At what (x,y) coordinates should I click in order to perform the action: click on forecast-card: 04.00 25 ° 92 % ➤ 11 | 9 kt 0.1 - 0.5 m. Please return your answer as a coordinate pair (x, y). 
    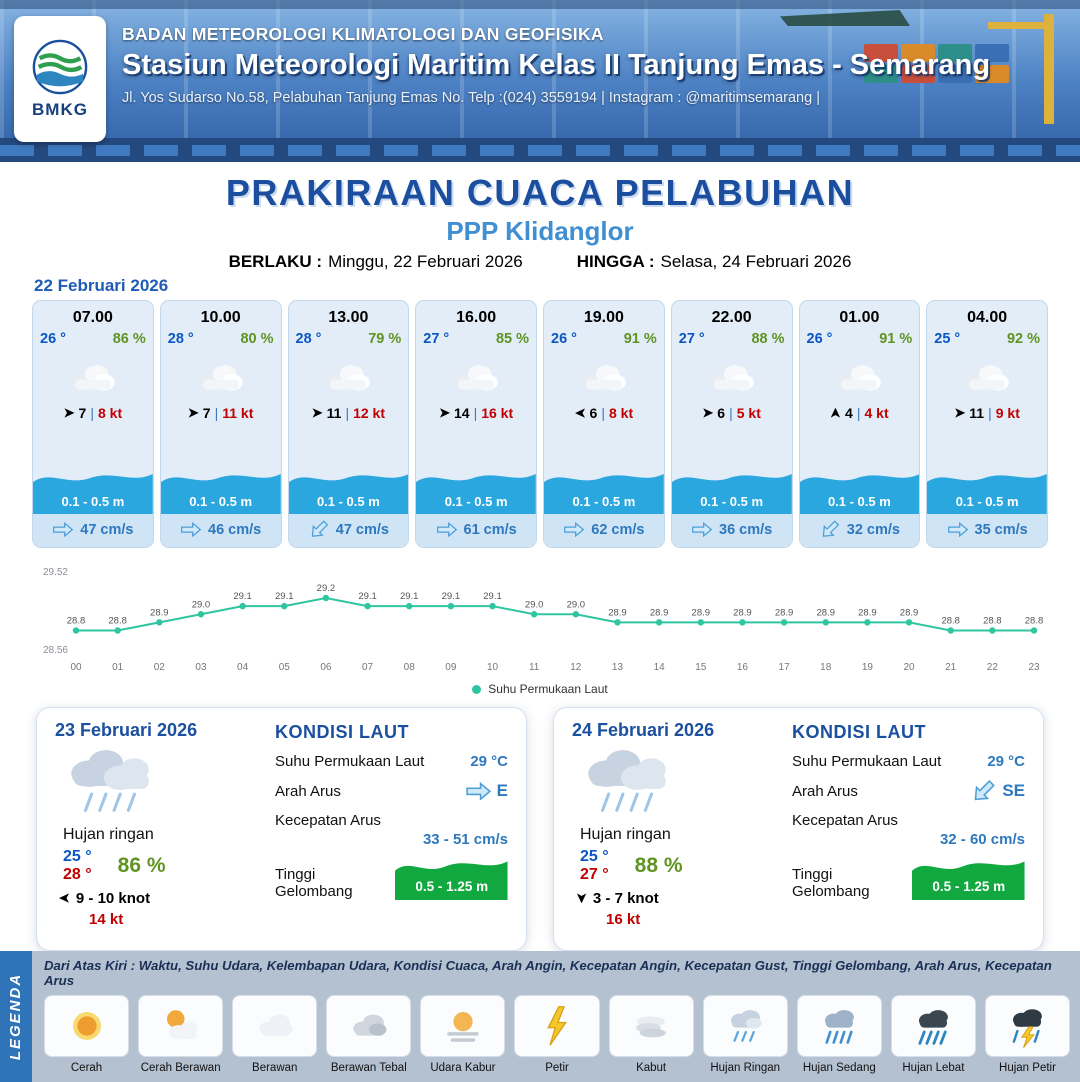
    Looking at the image, I should click on (987, 424).